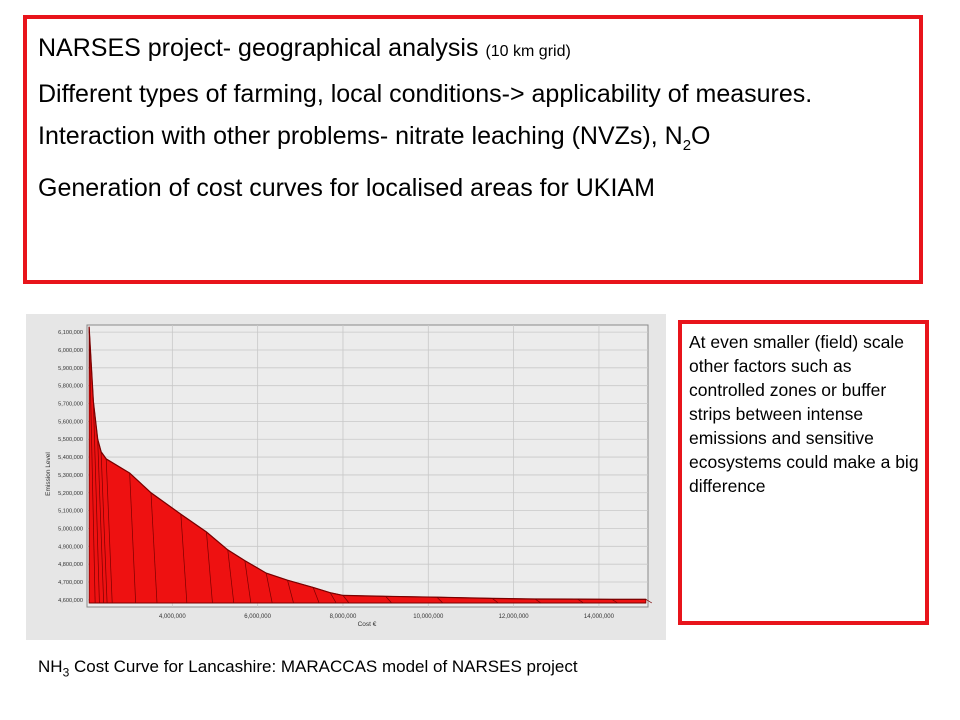 This screenshot has height=720, width=960. Describe the element at coordinates (70, 405) in the screenshot. I see `y-tick-label: 5,700,000` at that location.